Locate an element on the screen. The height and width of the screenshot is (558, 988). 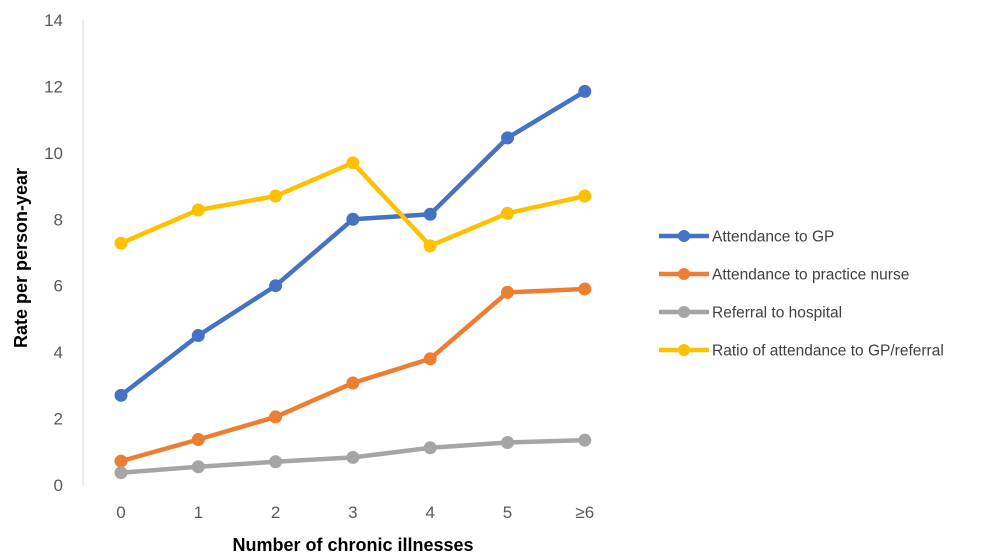
y-tick-label: 0 is located at coordinates (58, 485).